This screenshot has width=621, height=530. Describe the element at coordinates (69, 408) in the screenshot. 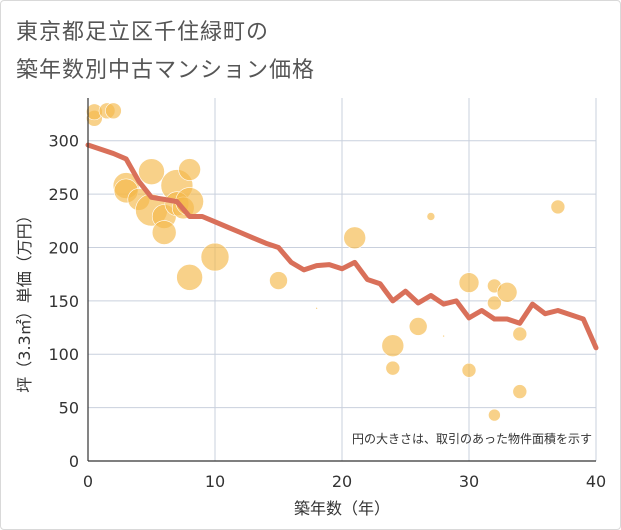

I see `y-tick-50: 50` at that location.